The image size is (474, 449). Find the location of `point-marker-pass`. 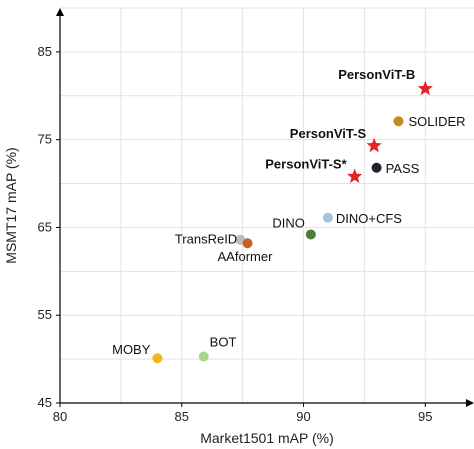

point-marker-pass is located at coordinates (376, 167).